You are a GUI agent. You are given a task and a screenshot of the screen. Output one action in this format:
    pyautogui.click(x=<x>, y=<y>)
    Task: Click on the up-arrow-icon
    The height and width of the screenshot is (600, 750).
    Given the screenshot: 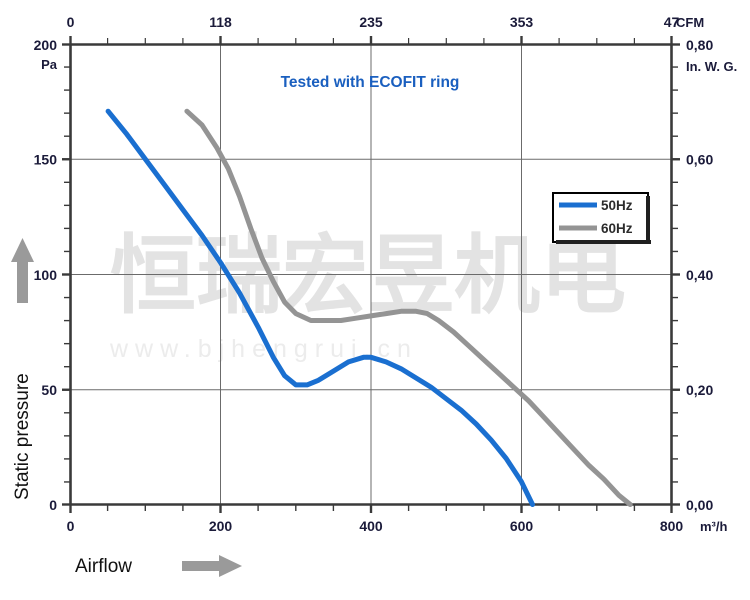 What is the action you would take?
    pyautogui.click(x=22, y=270)
    